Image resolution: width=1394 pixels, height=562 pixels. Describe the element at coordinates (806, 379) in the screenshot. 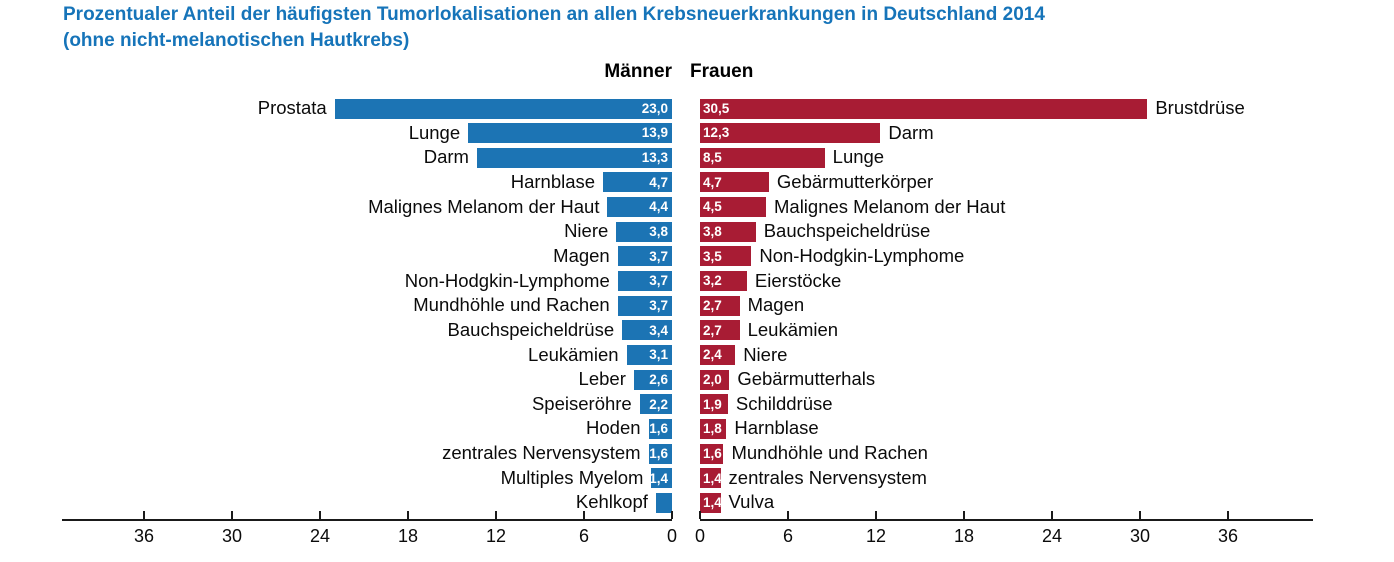

I see `women-bar-label: Gebärmutterhals` at that location.